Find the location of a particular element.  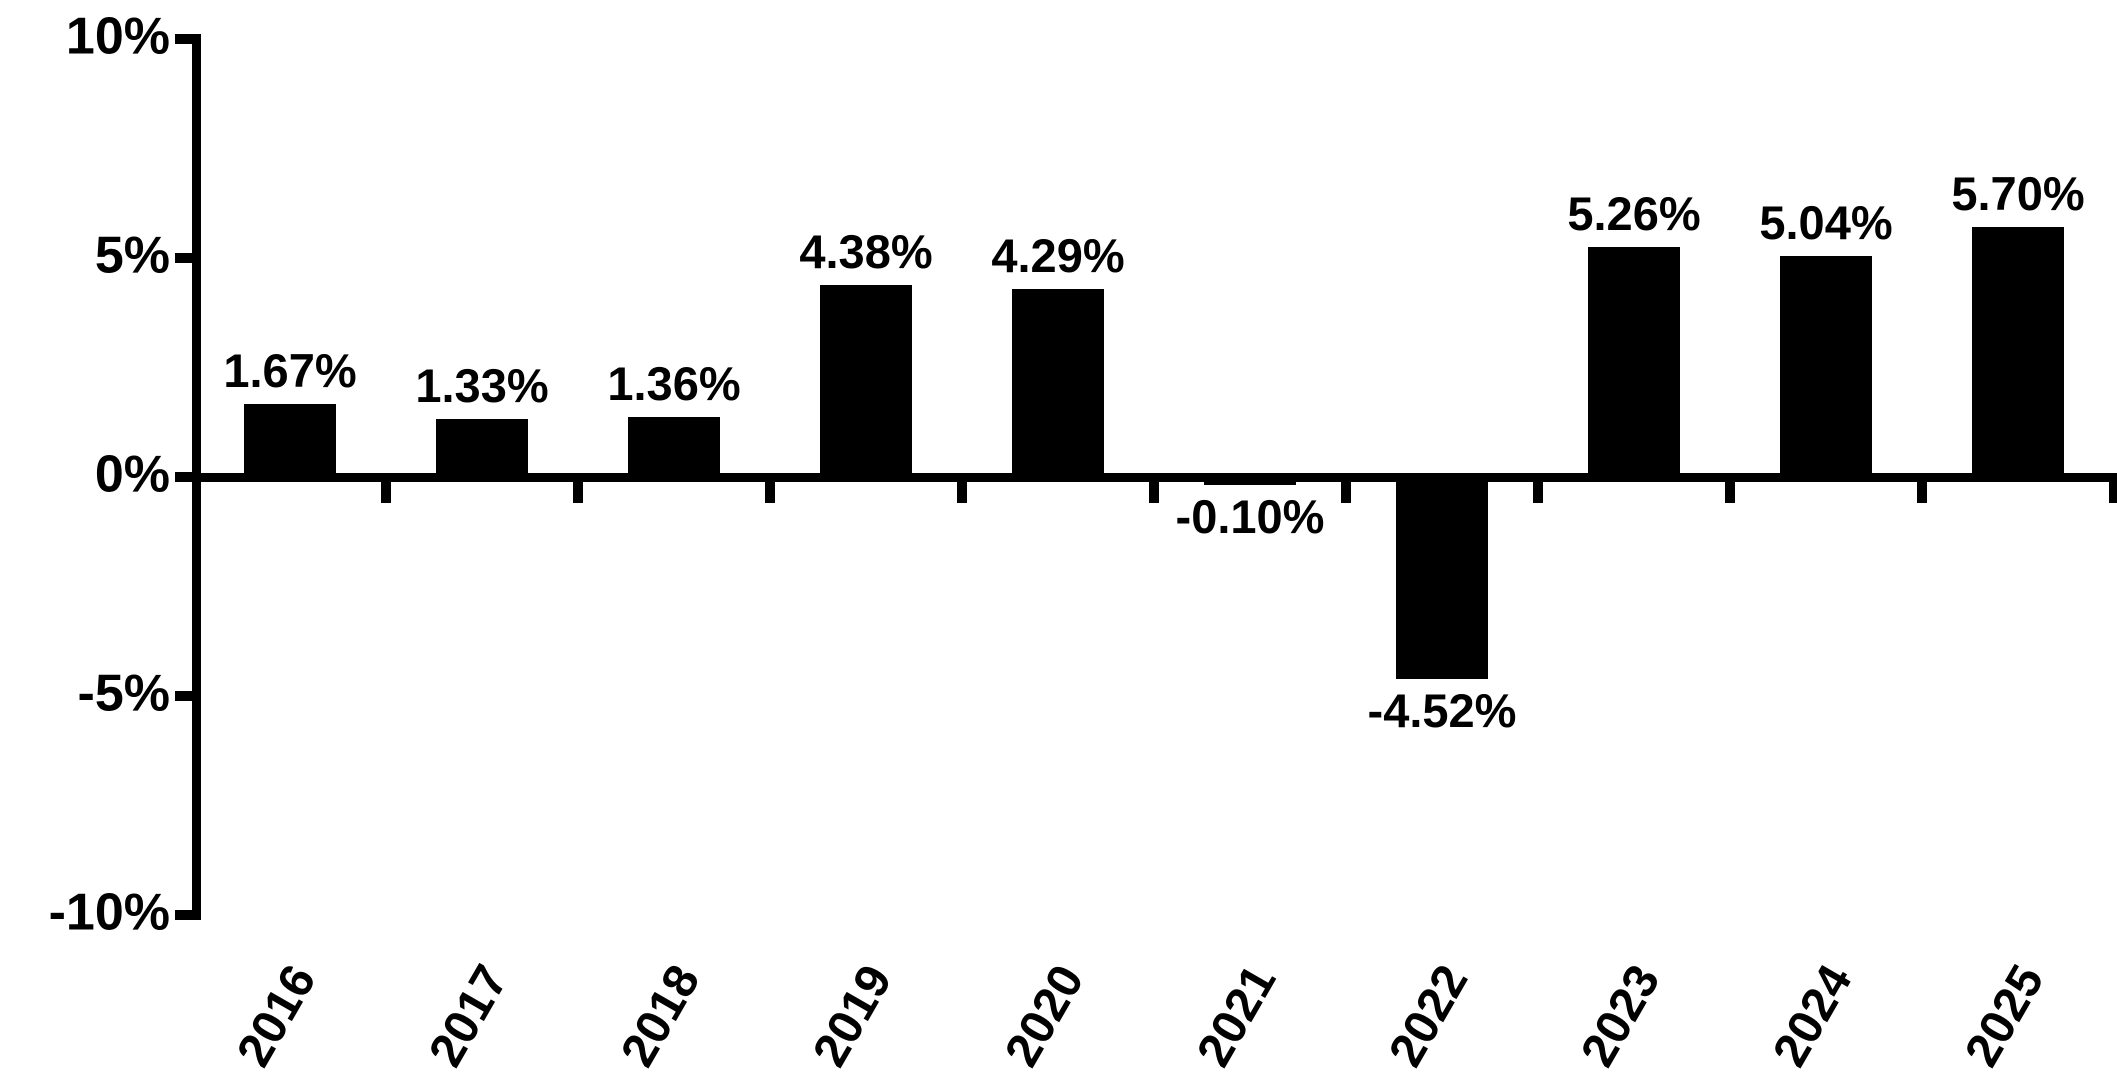

bar-value-label: 4.38% is located at coordinates (866, 252).